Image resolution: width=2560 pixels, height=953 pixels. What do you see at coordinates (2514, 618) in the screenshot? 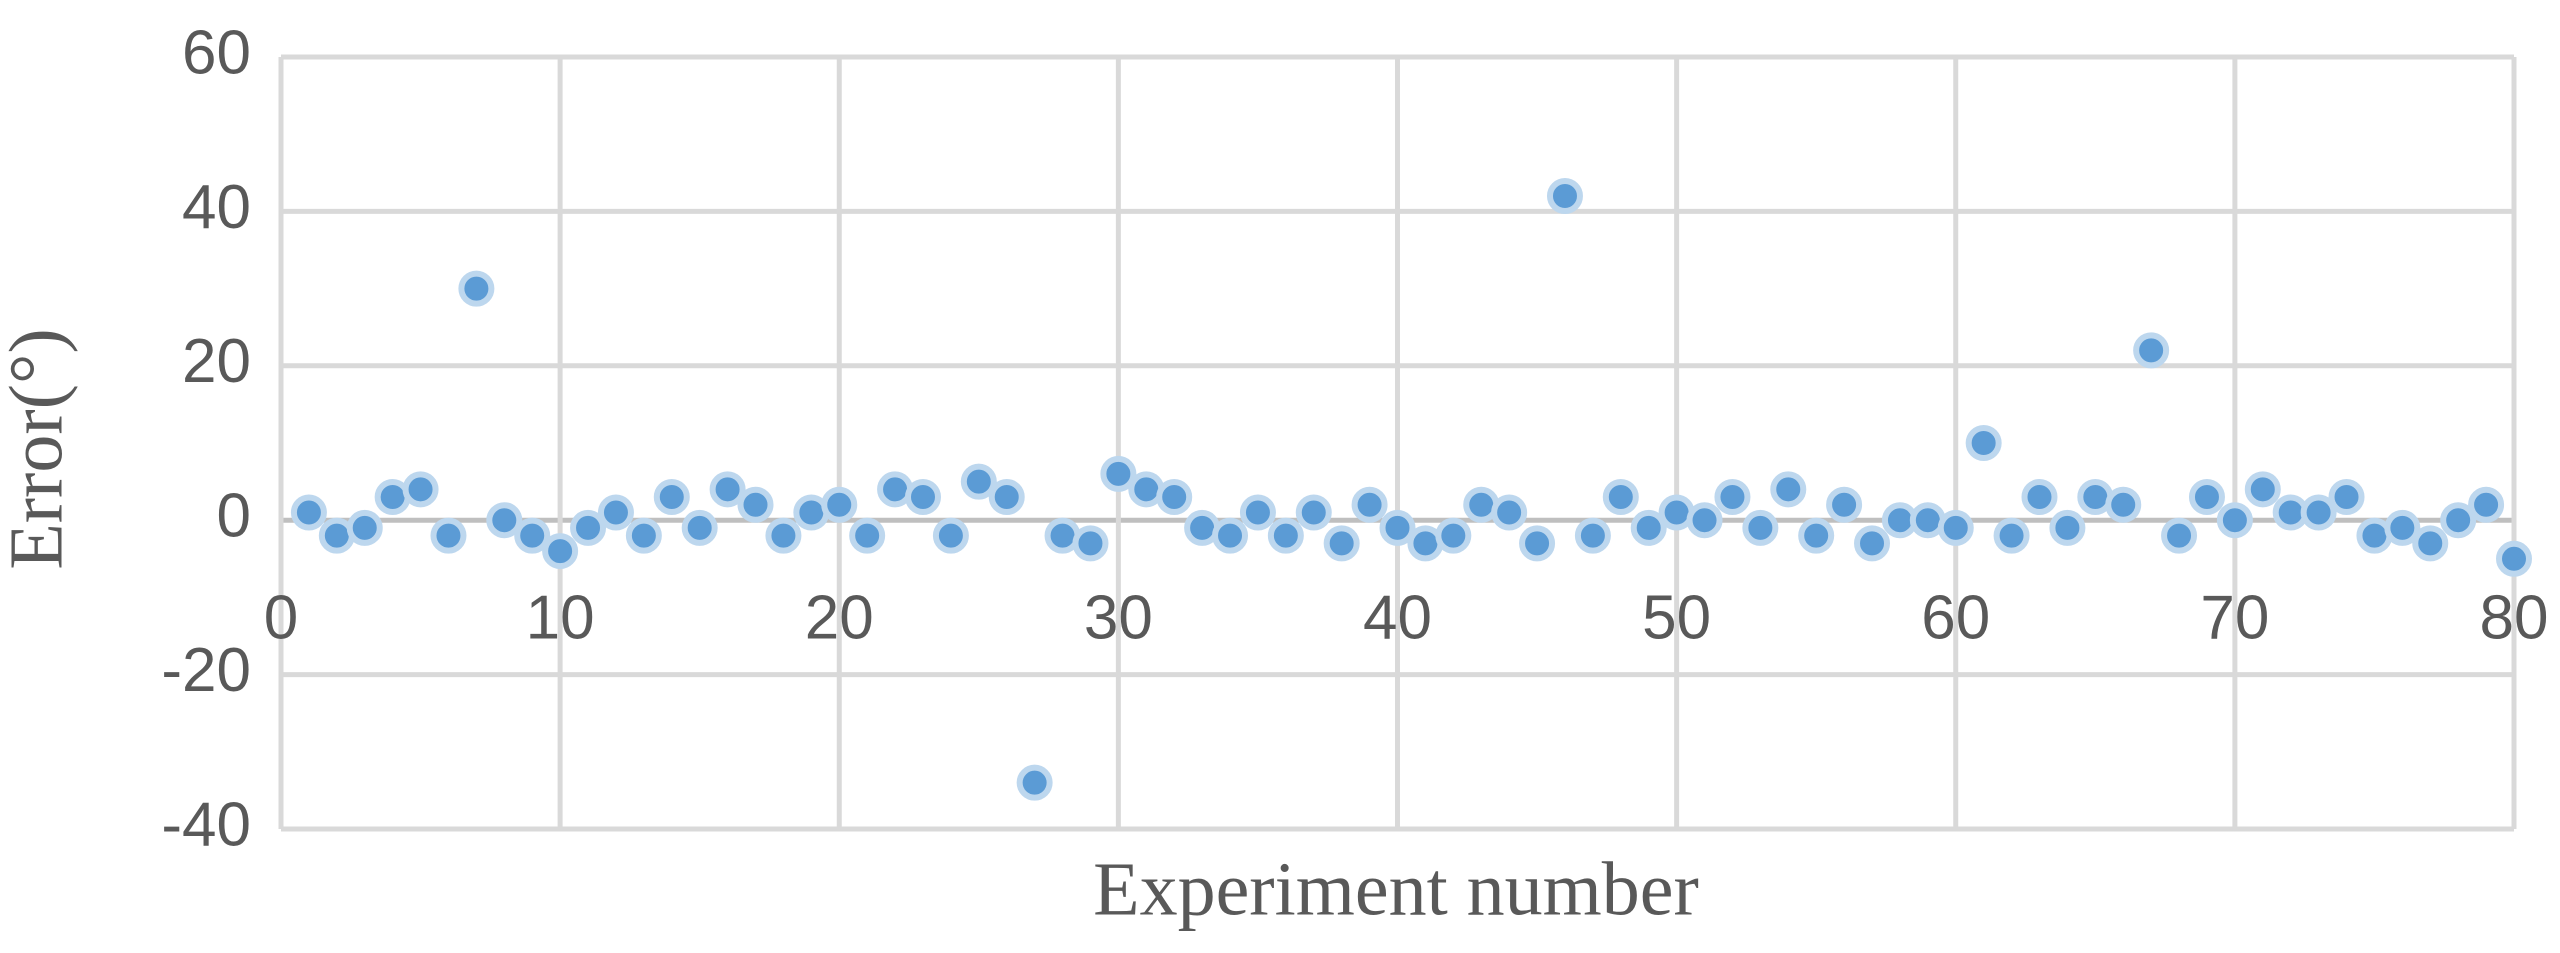
I see `x-tick-label: 80` at bounding box center [2514, 618].